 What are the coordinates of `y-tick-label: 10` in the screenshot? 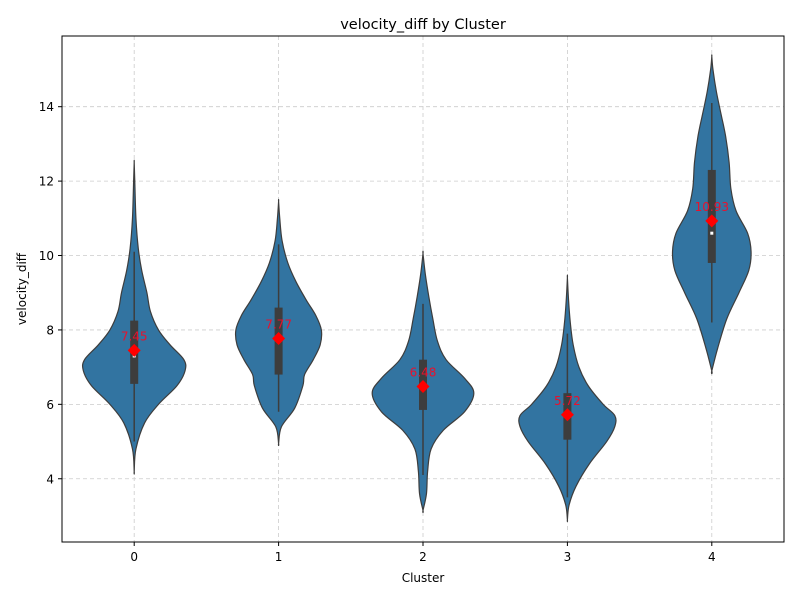 It's located at (46, 256).